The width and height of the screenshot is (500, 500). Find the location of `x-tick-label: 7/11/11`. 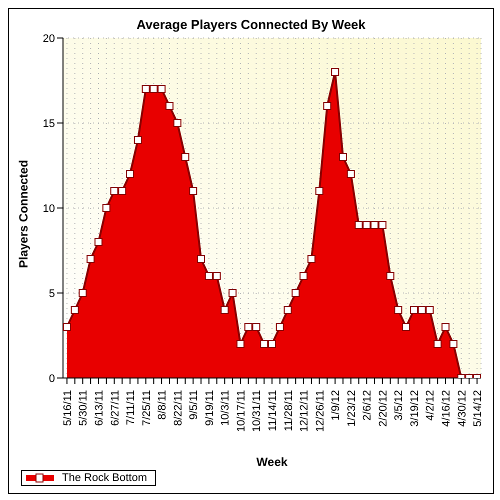

x-tick-label: 7/11/11 is located at coordinates (131, 408).